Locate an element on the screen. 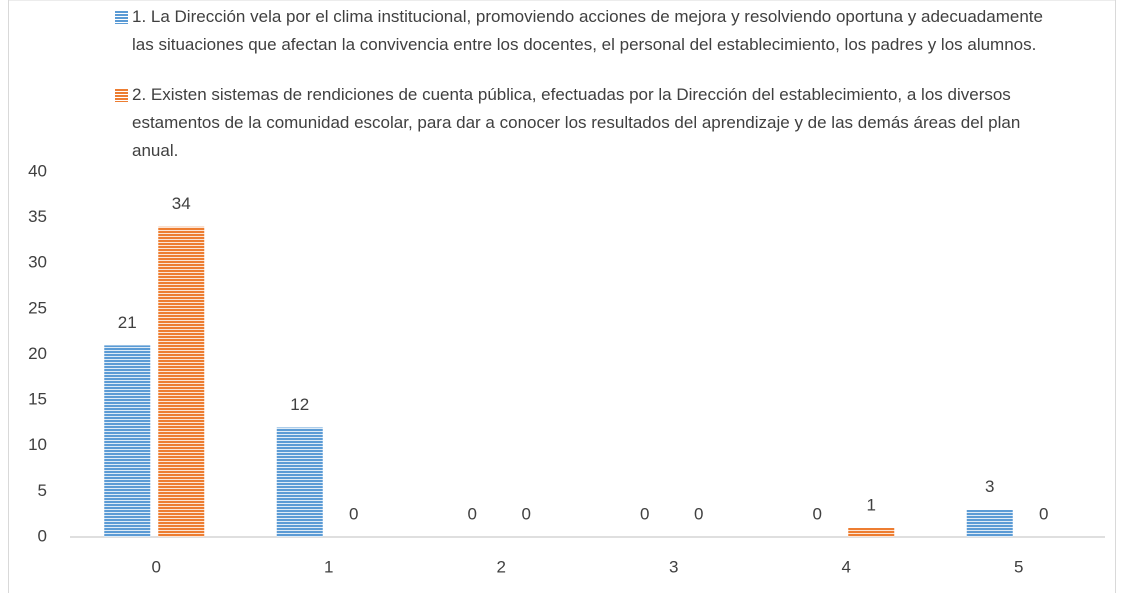 The image size is (1124, 593). value-label: 1 is located at coordinates (871, 504).